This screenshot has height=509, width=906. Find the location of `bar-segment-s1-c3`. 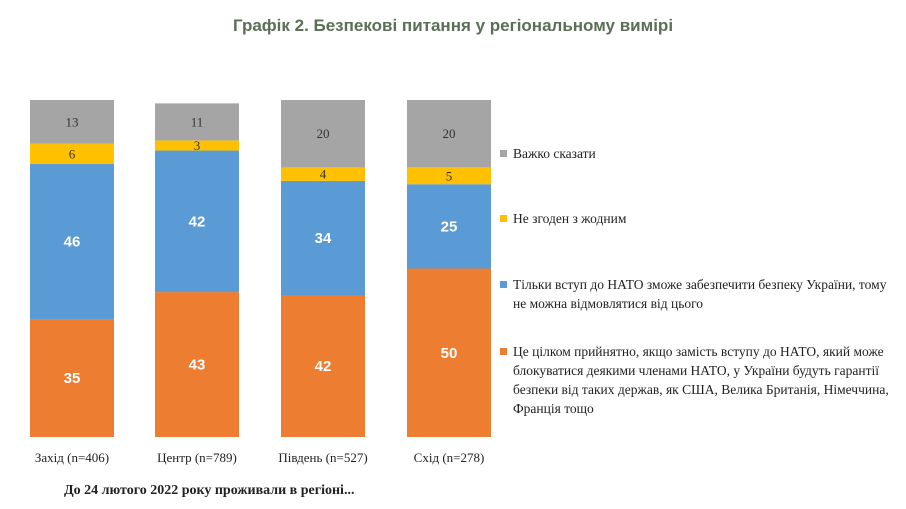

bar-segment-s1-c3 is located at coordinates (449, 226).